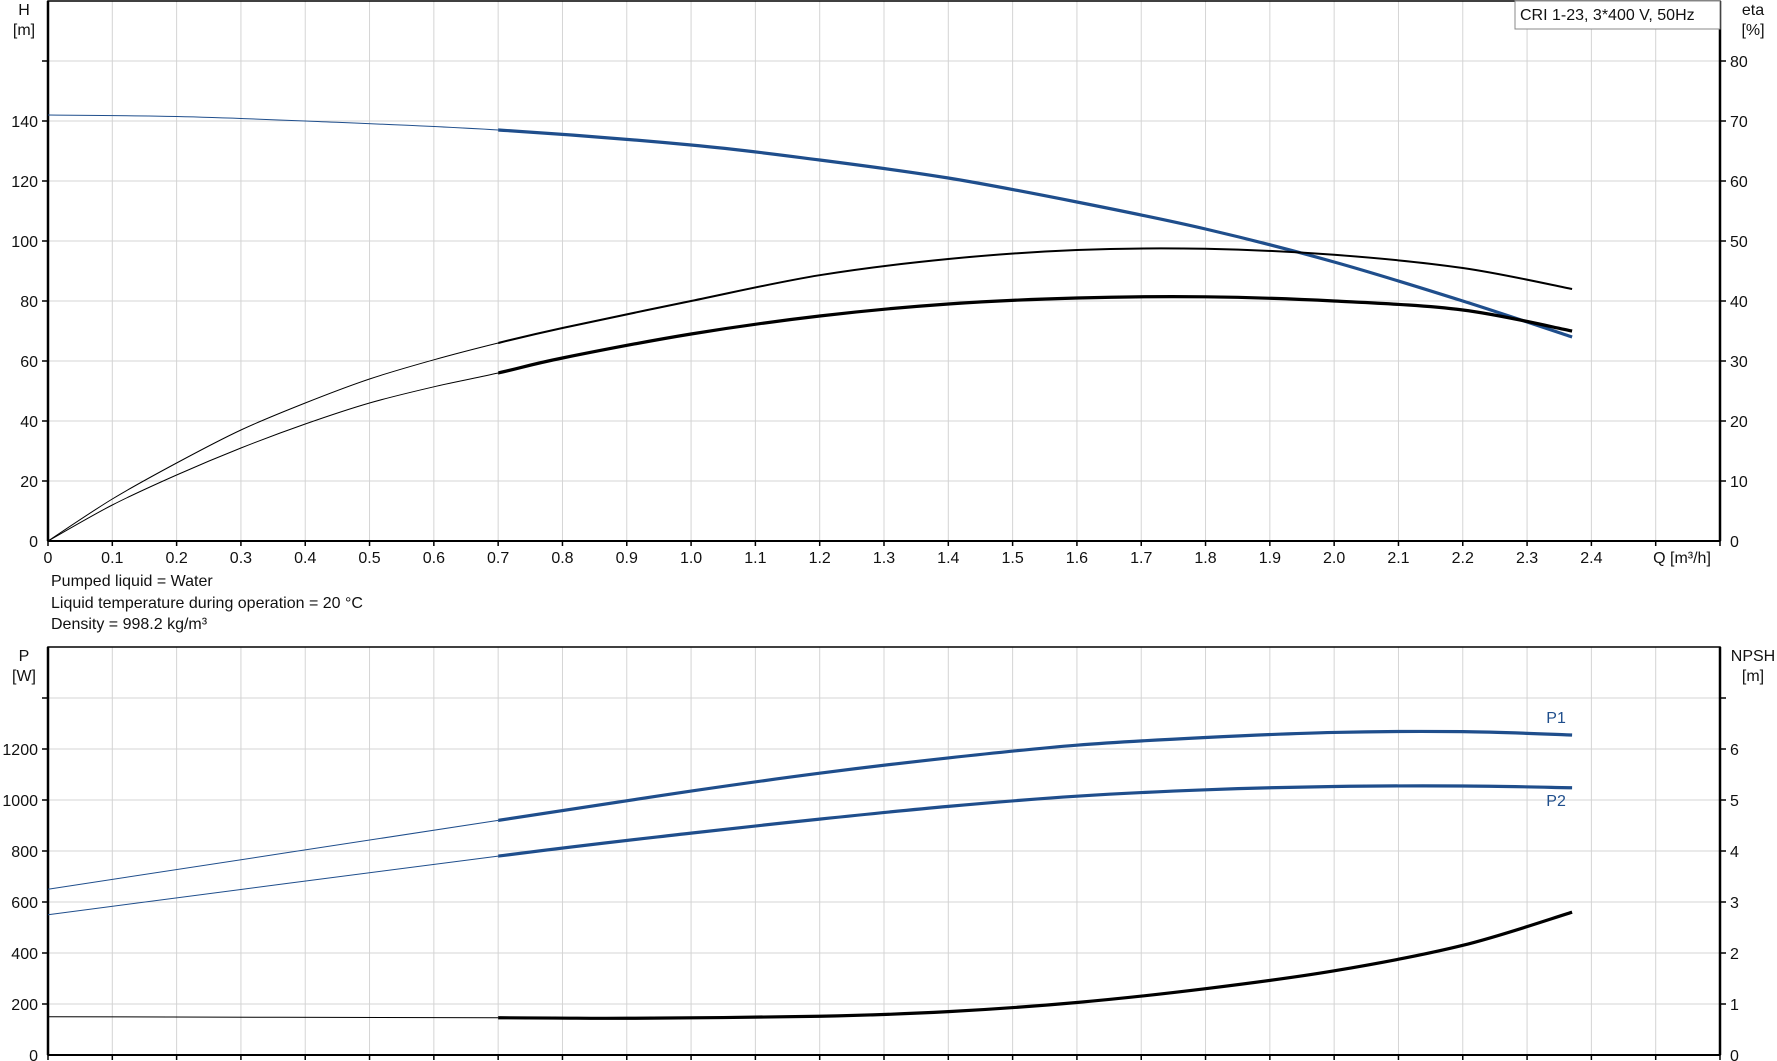 This screenshot has width=1777, height=1061. Describe the element at coordinates (627, 558) in the screenshot. I see `x-tick-label: 0.9` at that location.